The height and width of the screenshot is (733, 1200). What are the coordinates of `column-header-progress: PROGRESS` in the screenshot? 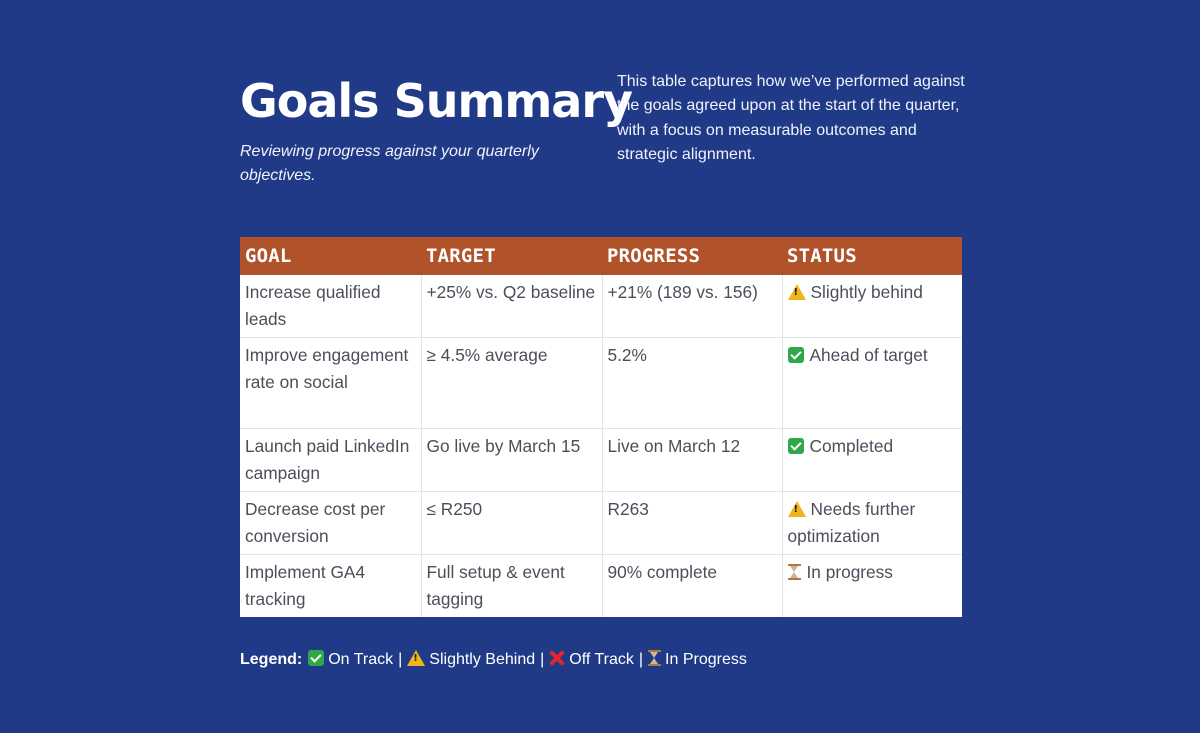 It's located at (692, 256).